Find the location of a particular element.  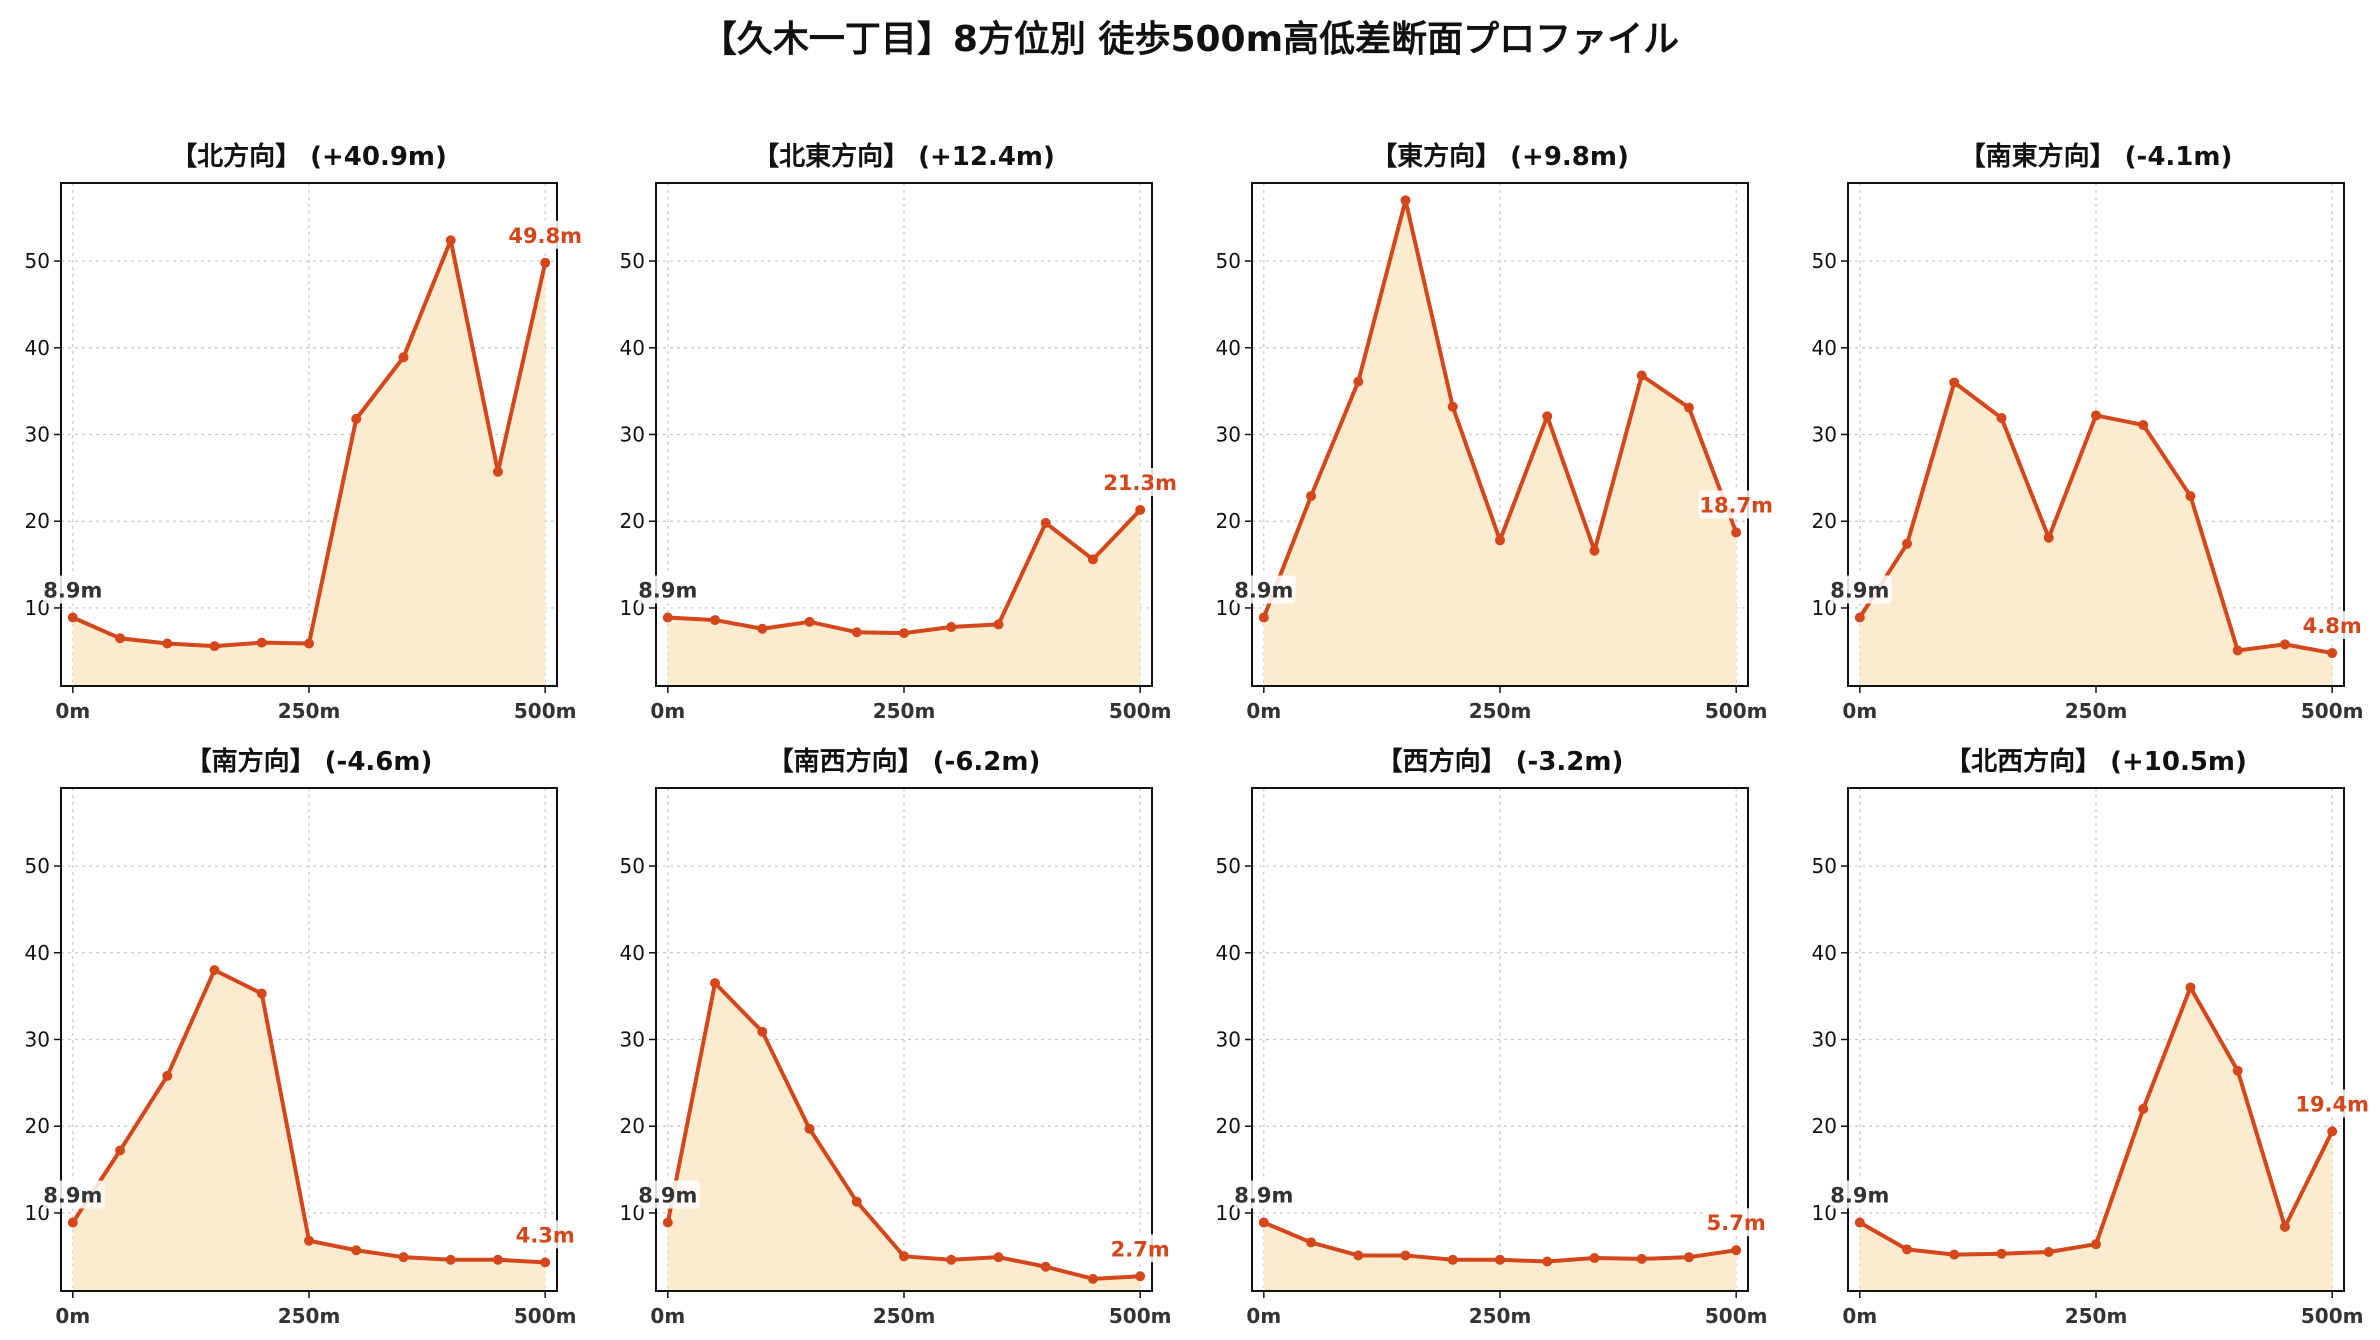

end-value-label: 19.4m is located at coordinates (2332, 1104).